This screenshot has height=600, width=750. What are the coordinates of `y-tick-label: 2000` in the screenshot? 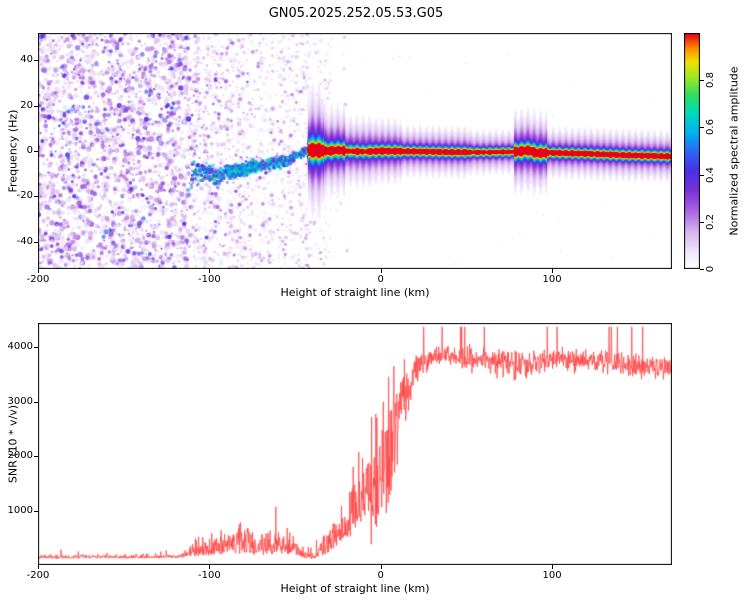 It's located at (20, 456).